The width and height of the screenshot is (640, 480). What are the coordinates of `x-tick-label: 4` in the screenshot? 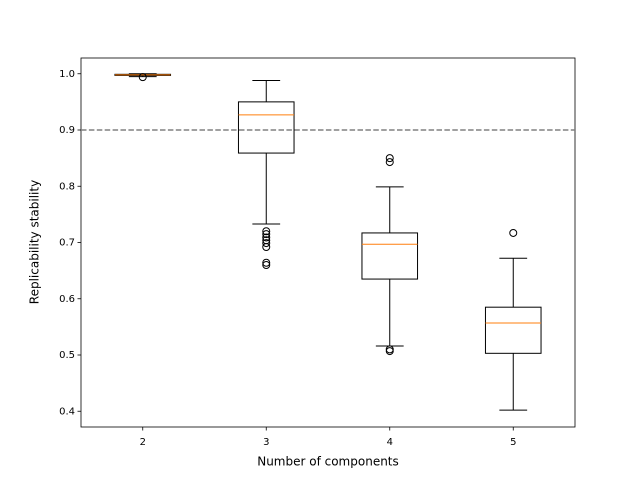 It's located at (390, 442).